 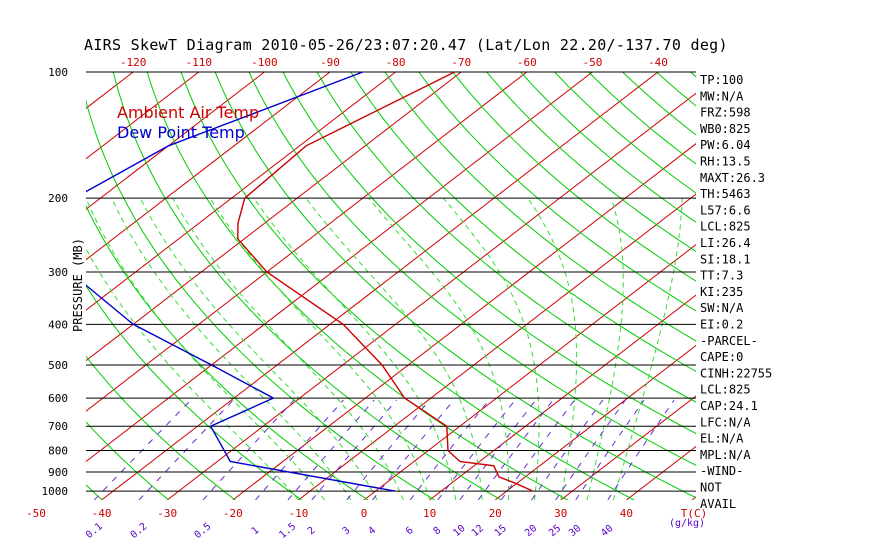 What do you see at coordinates (721, 276) in the screenshot?
I see `sounding-index-item: TT:7.3` at bounding box center [721, 276].